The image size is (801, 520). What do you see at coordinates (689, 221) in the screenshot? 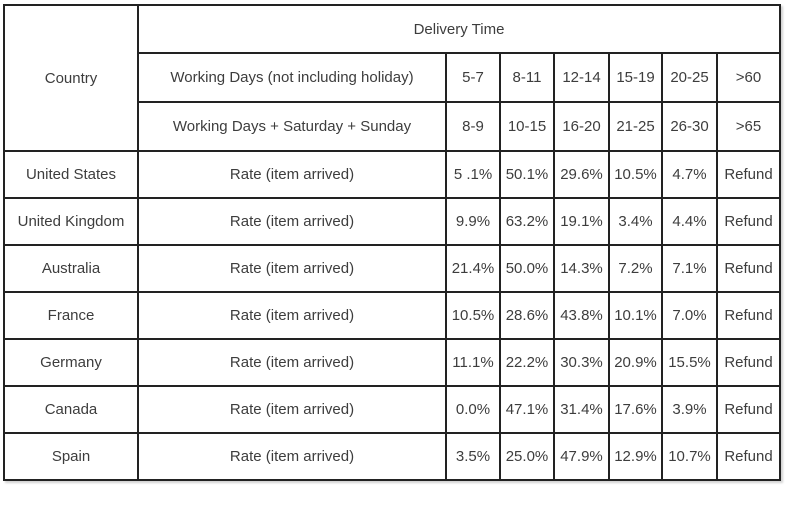
I see `rate-value-cell: 4.4%` at bounding box center [689, 221].